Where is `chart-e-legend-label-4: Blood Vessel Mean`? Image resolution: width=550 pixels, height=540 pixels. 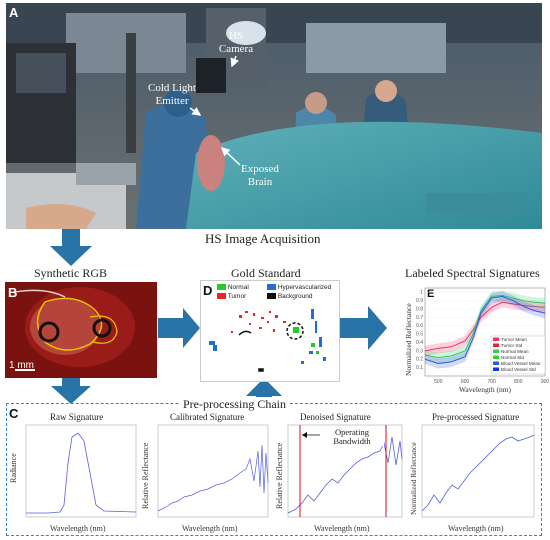 chart-e-legend-label-4: Blood Vessel Mean is located at coordinates (521, 363).